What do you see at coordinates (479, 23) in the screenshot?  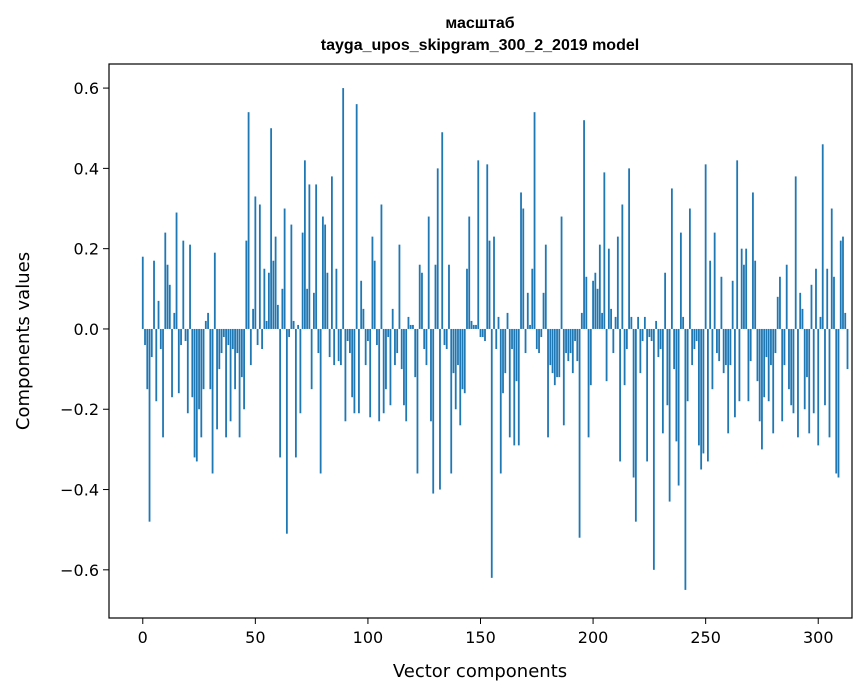 I see `chart-title: масштаб` at bounding box center [479, 23].